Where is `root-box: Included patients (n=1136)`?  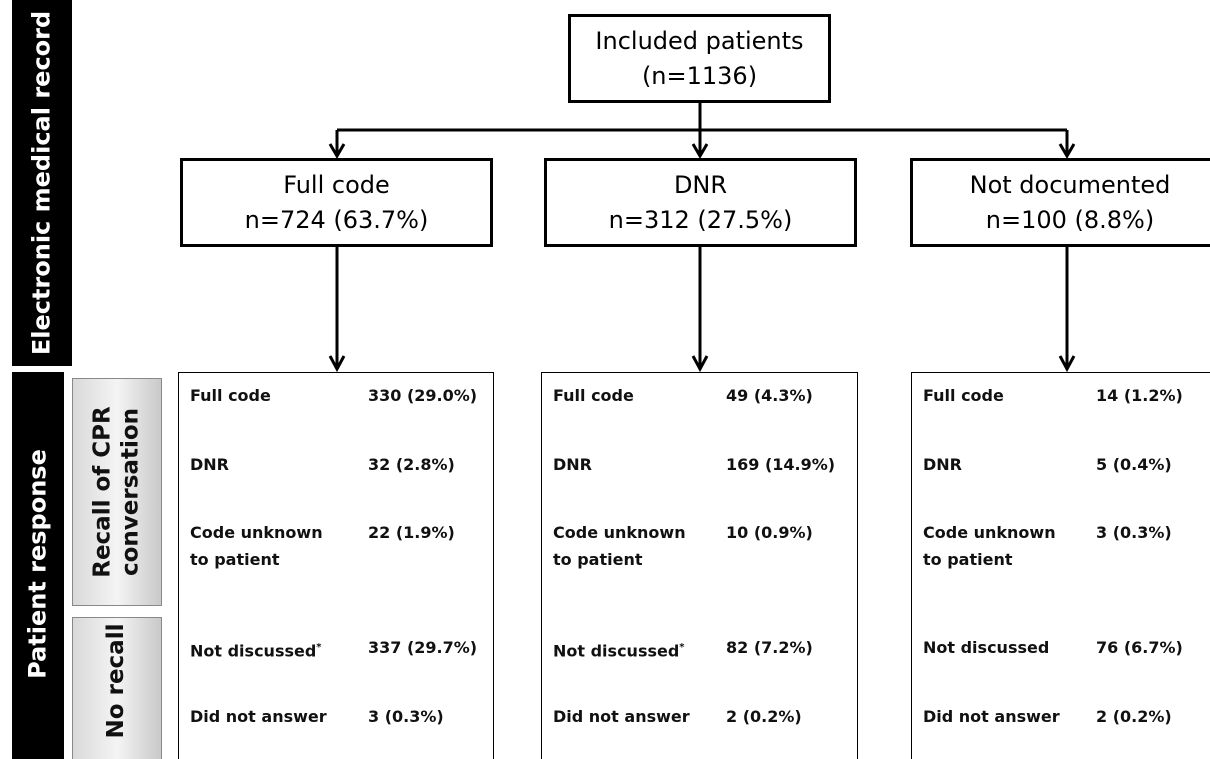
root-box: Included patients (n=1136) is located at coordinates (699, 58).